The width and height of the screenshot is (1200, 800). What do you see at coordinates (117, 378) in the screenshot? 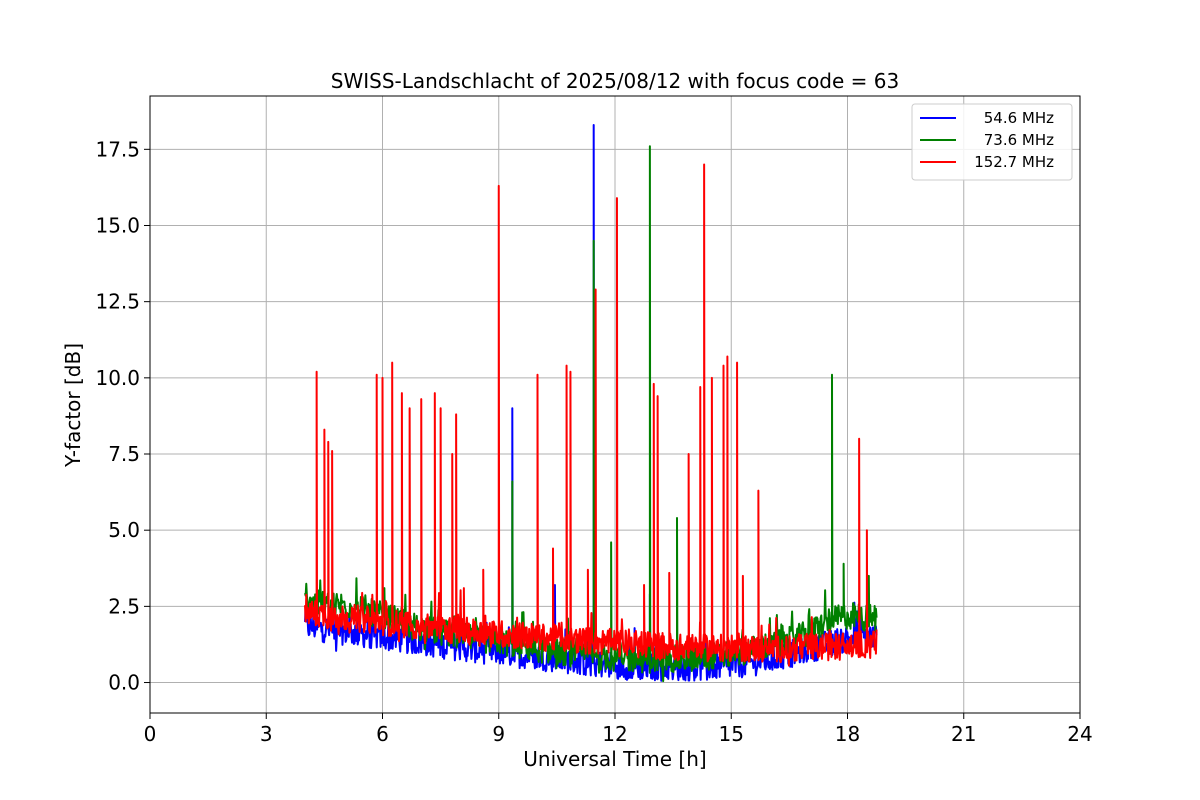
I see `y-tick-label: 10.0` at bounding box center [117, 378].